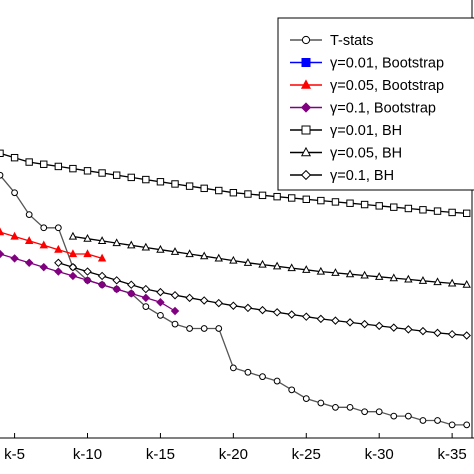  I want to click on legend-item: γ=0.05, BH, so click(346, 154).